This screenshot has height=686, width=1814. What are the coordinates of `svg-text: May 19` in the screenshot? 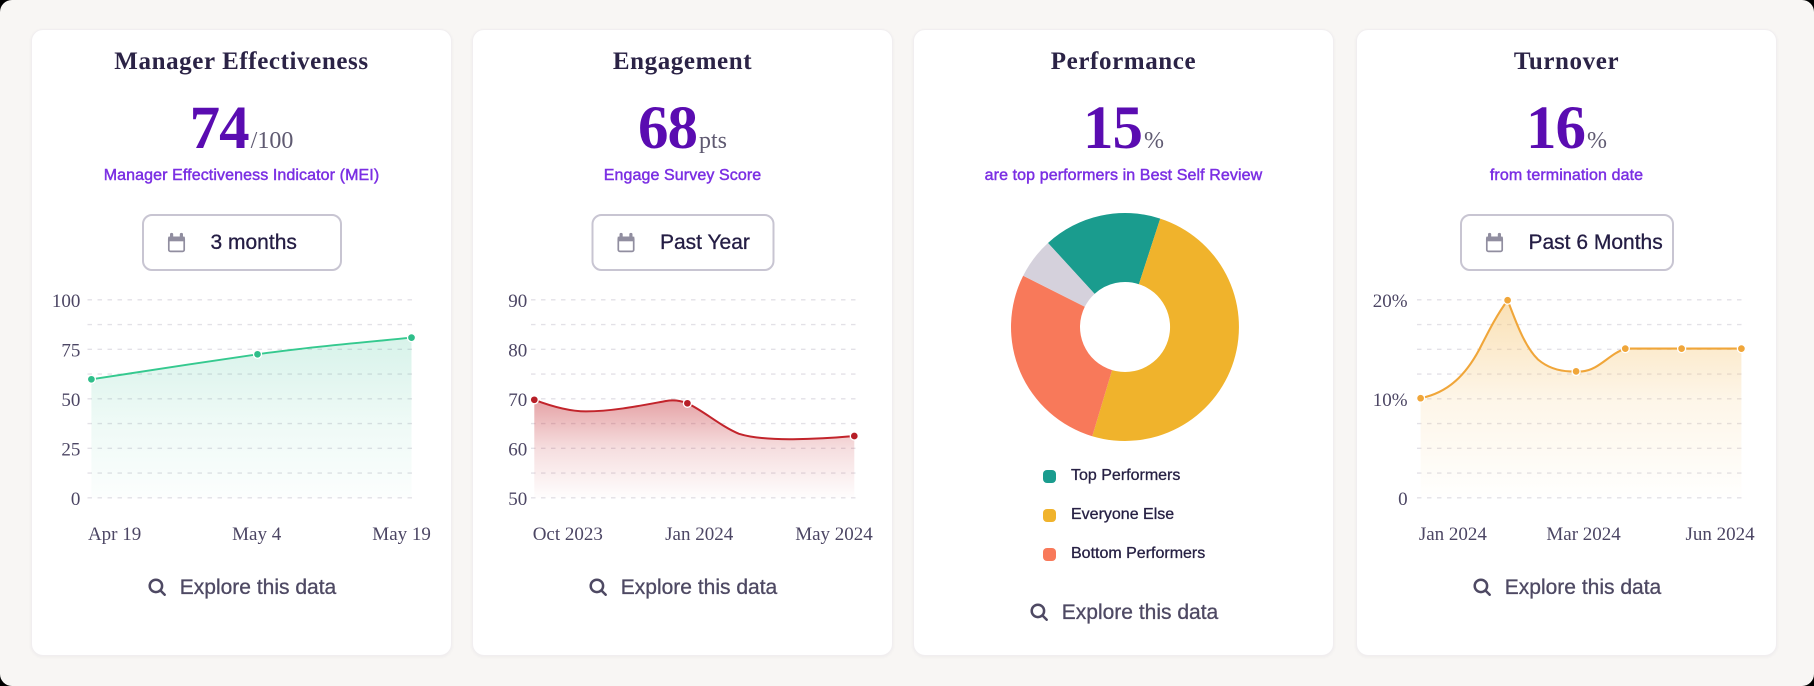 It's located at (401, 534).